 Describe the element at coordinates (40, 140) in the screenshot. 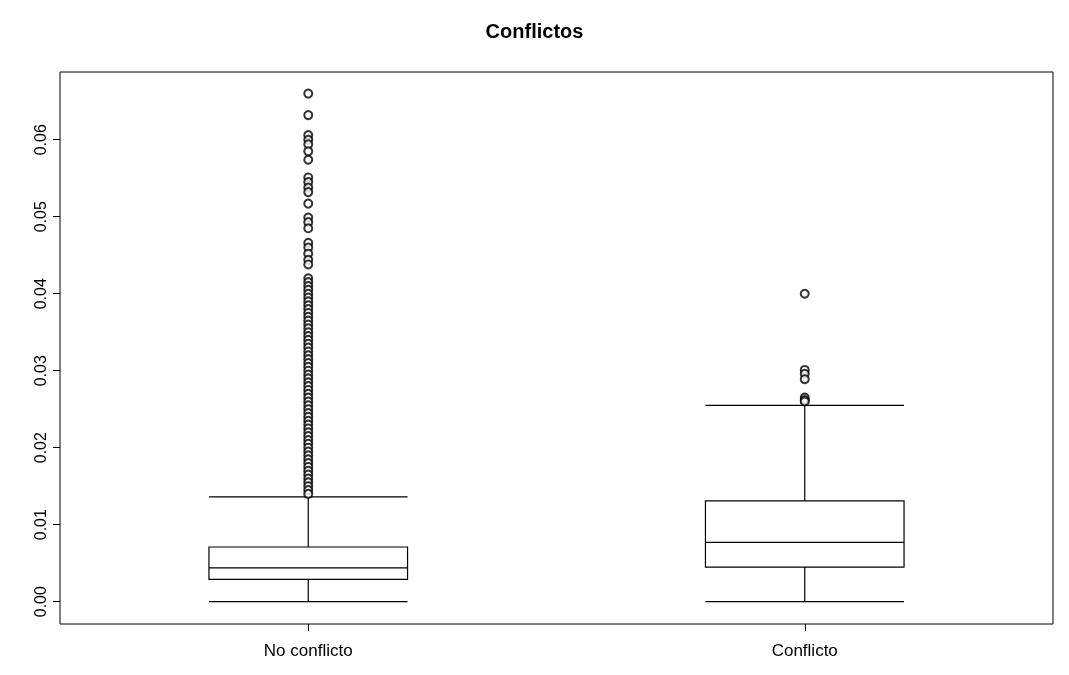

I see `y-tick-label: 0.06` at that location.